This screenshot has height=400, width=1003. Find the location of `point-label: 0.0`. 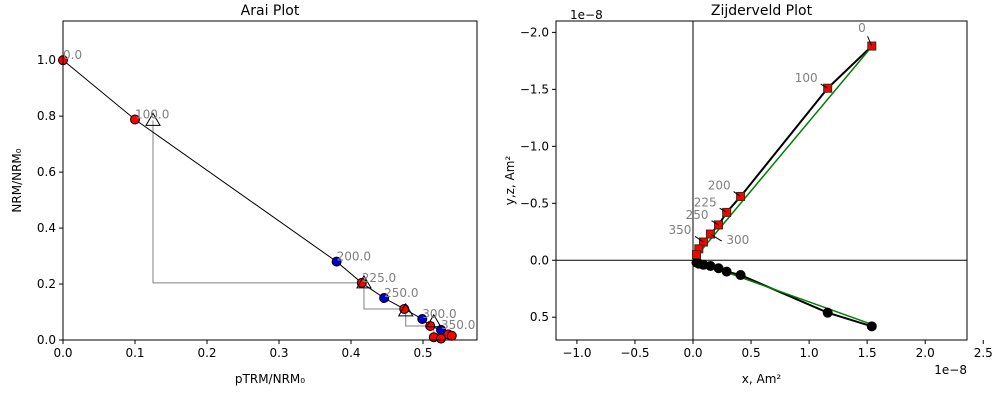

point-label: 0.0 is located at coordinates (72, 55).